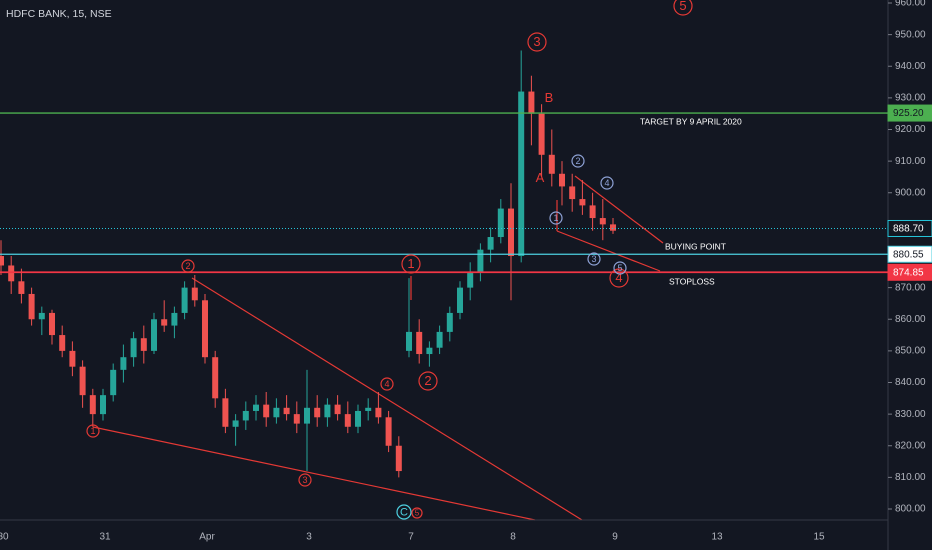 This screenshot has width=932, height=550. What do you see at coordinates (691, 121) in the screenshot?
I see `annotation: TARGET BY 9 APRIL 2020` at bounding box center [691, 121].